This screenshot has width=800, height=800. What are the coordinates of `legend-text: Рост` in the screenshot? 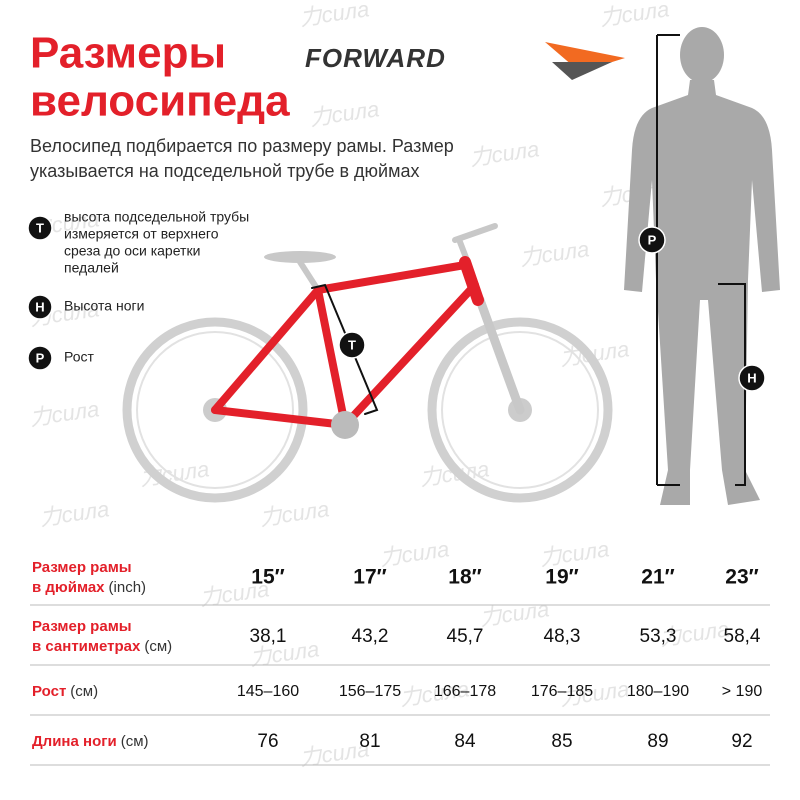 It's located at (79, 357).